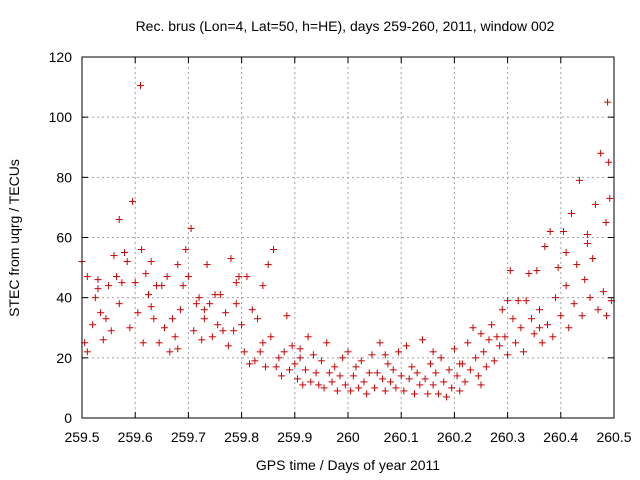  What do you see at coordinates (64, 238) in the screenshot?
I see `y-tick-label: 60` at bounding box center [64, 238].